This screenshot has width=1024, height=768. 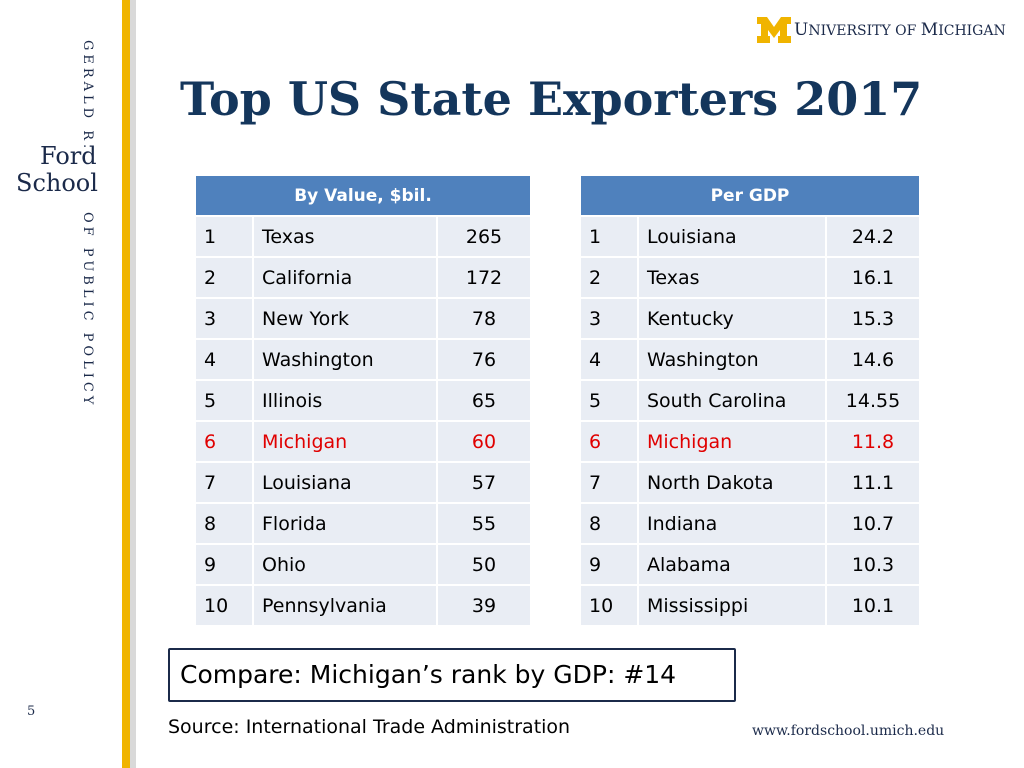 What do you see at coordinates (484, 482) in the screenshot?
I see `value-cell: 57` at bounding box center [484, 482].